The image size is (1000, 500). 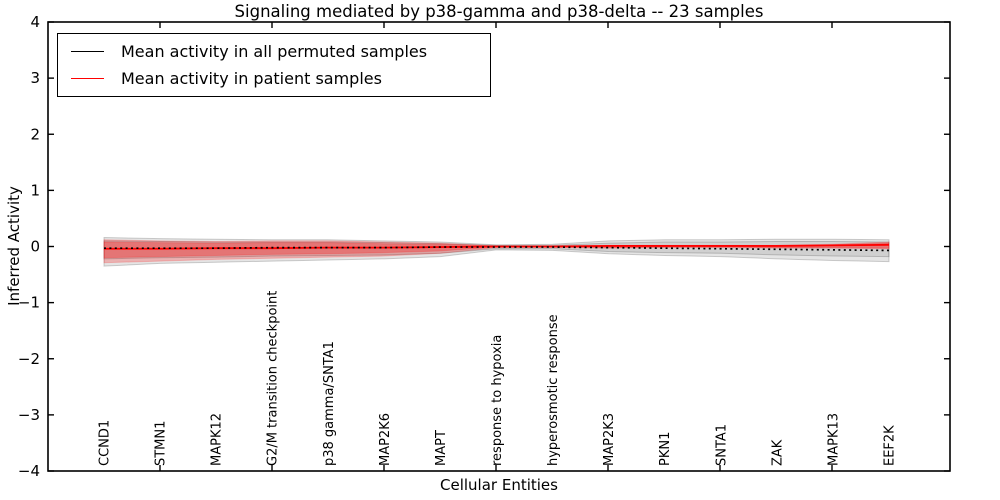 What do you see at coordinates (29, 471) in the screenshot?
I see `y-tick-label: −4` at bounding box center [29, 471].